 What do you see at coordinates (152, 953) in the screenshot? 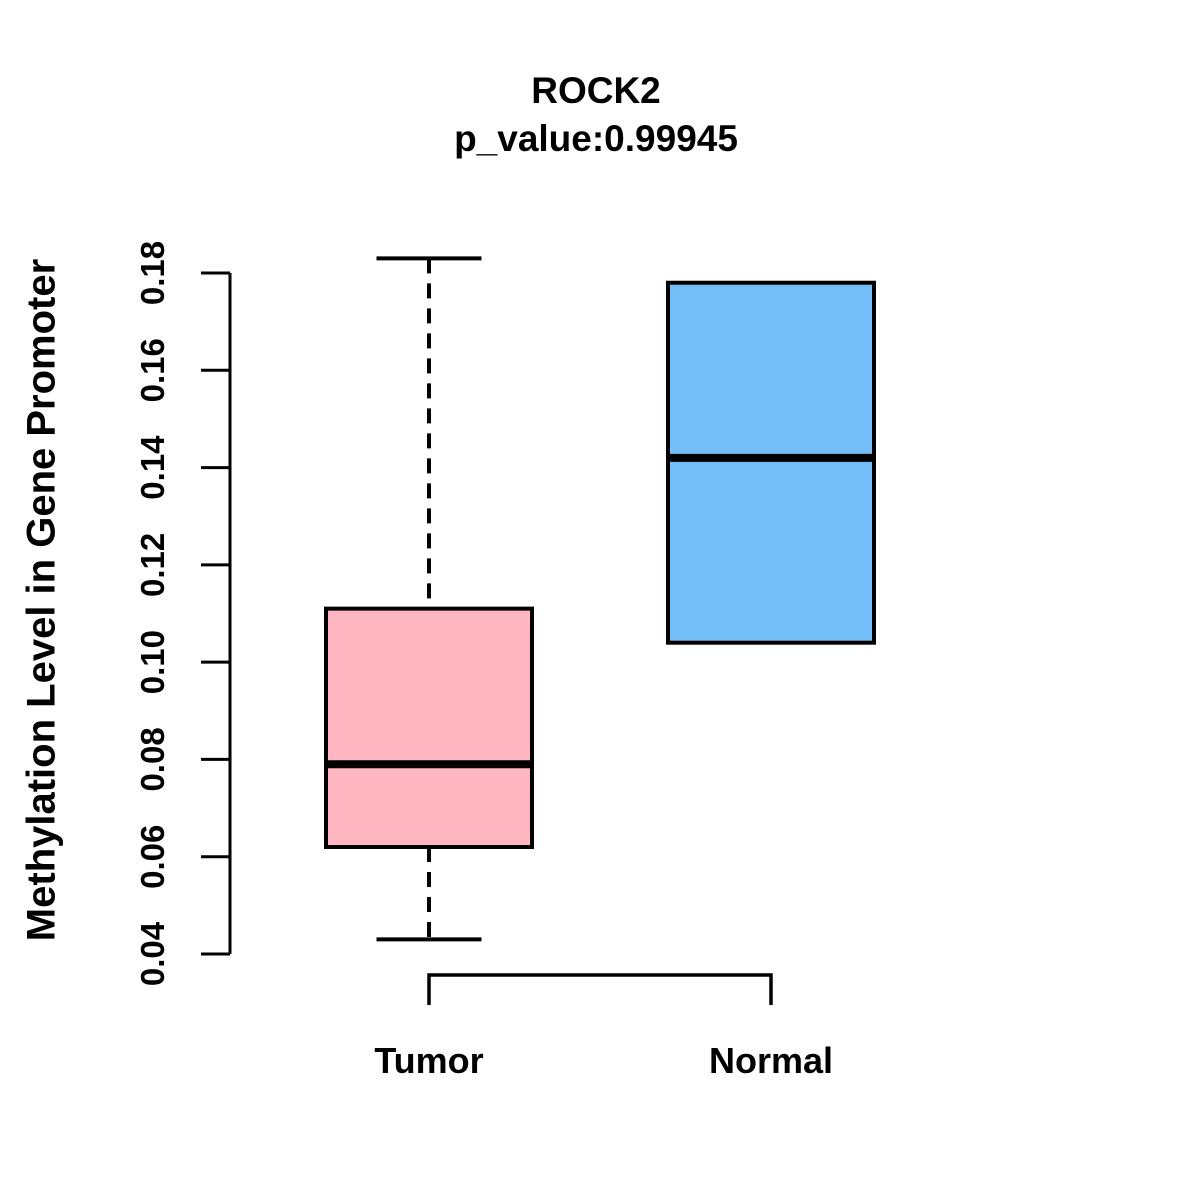
I see `y-axis-tick-label: 0.04` at bounding box center [152, 953].